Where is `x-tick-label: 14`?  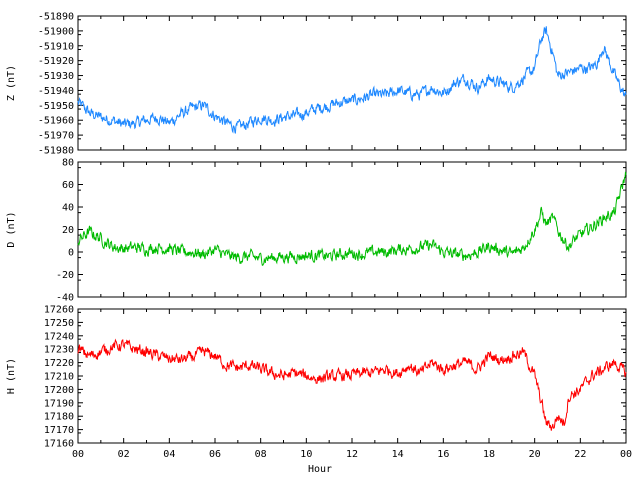
x-tick-label: 14 is located at coordinates (398, 454).